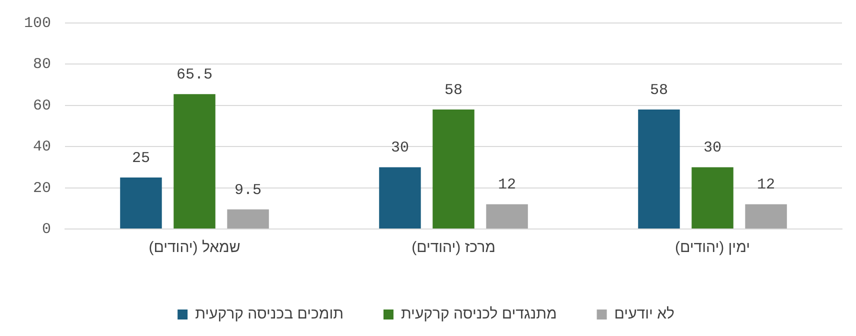 Image resolution: width=856 pixels, height=336 pixels. What do you see at coordinates (42, 188) in the screenshot?
I see `y-tick-label: 20` at bounding box center [42, 188].